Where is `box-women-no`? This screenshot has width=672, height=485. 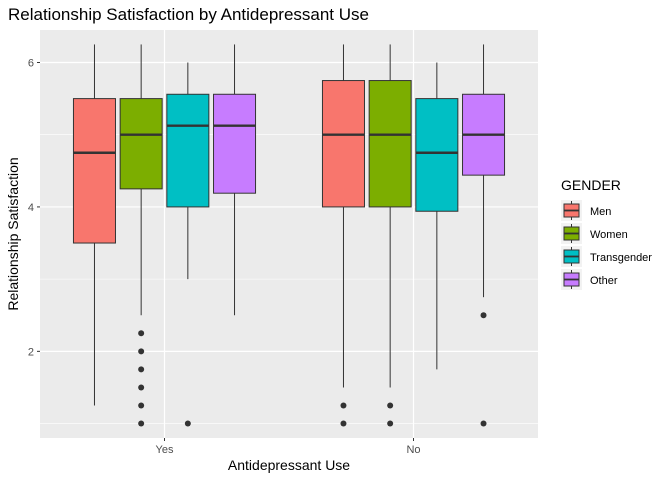 box-women-no is located at coordinates (390, 235).